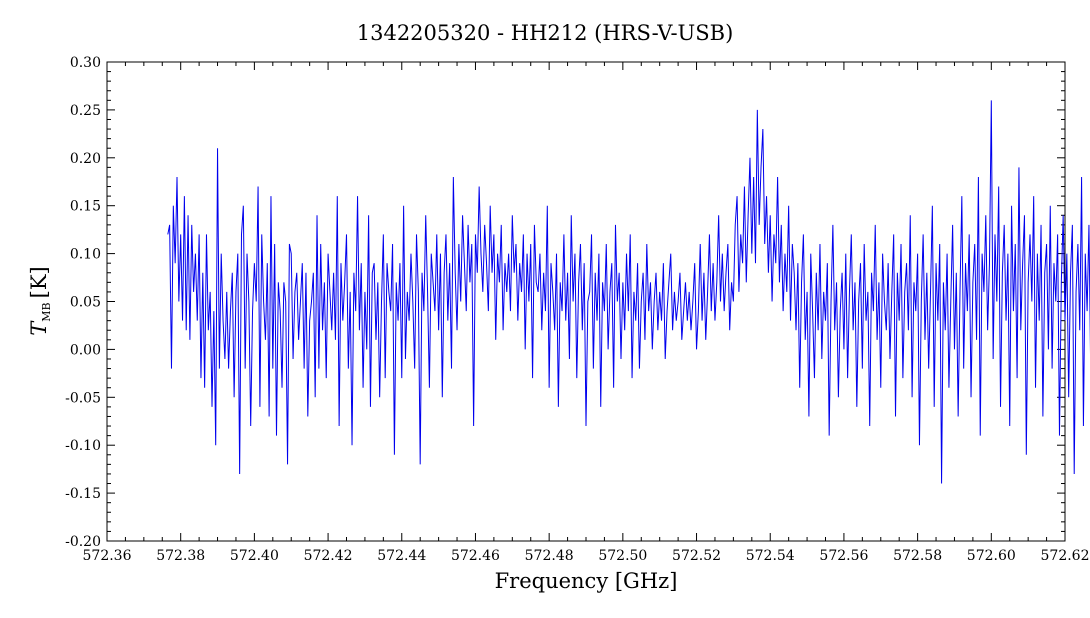 This screenshot has width=1090, height=618. I want to click on y-tick-label: 0.00, so click(85, 350).